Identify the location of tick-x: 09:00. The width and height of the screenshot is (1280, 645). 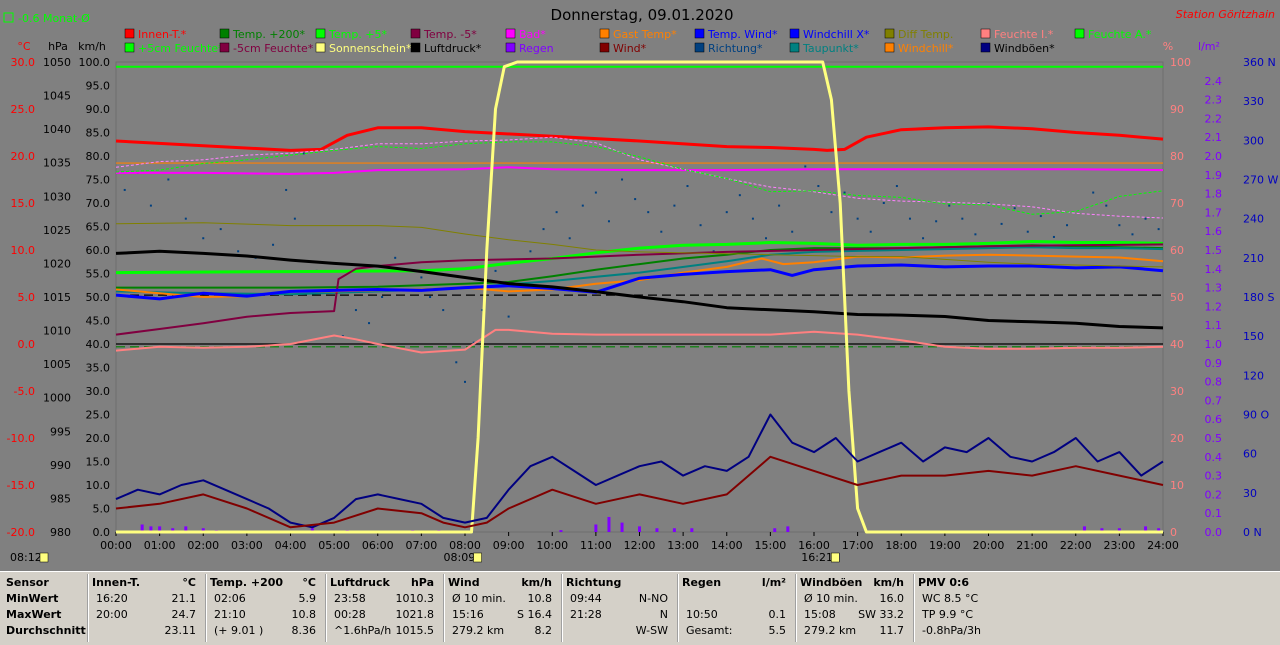
(509, 545).